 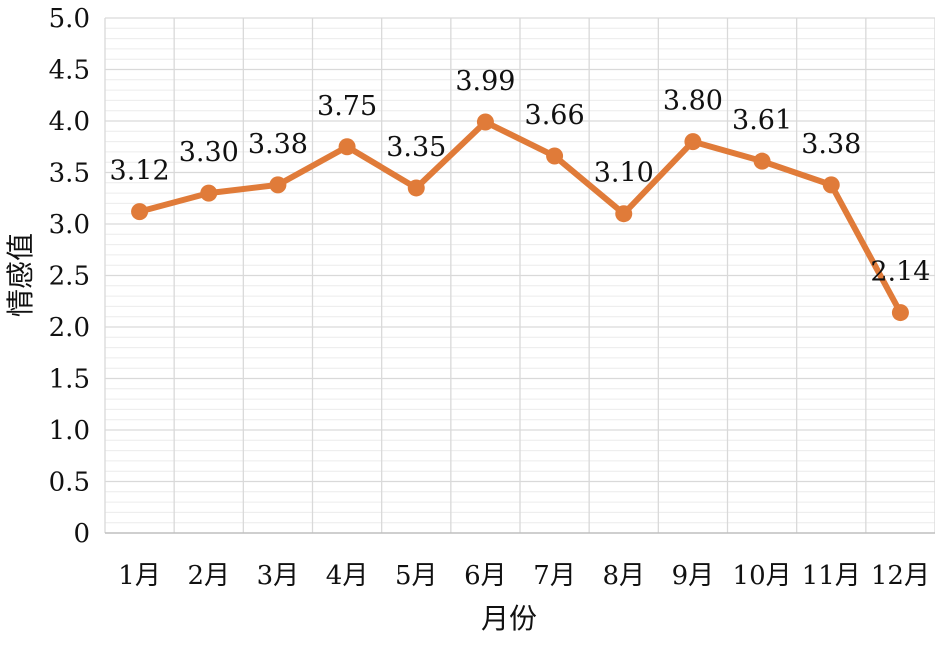 What do you see at coordinates (416, 147) in the screenshot?
I see `data-label: 3.35` at bounding box center [416, 147].